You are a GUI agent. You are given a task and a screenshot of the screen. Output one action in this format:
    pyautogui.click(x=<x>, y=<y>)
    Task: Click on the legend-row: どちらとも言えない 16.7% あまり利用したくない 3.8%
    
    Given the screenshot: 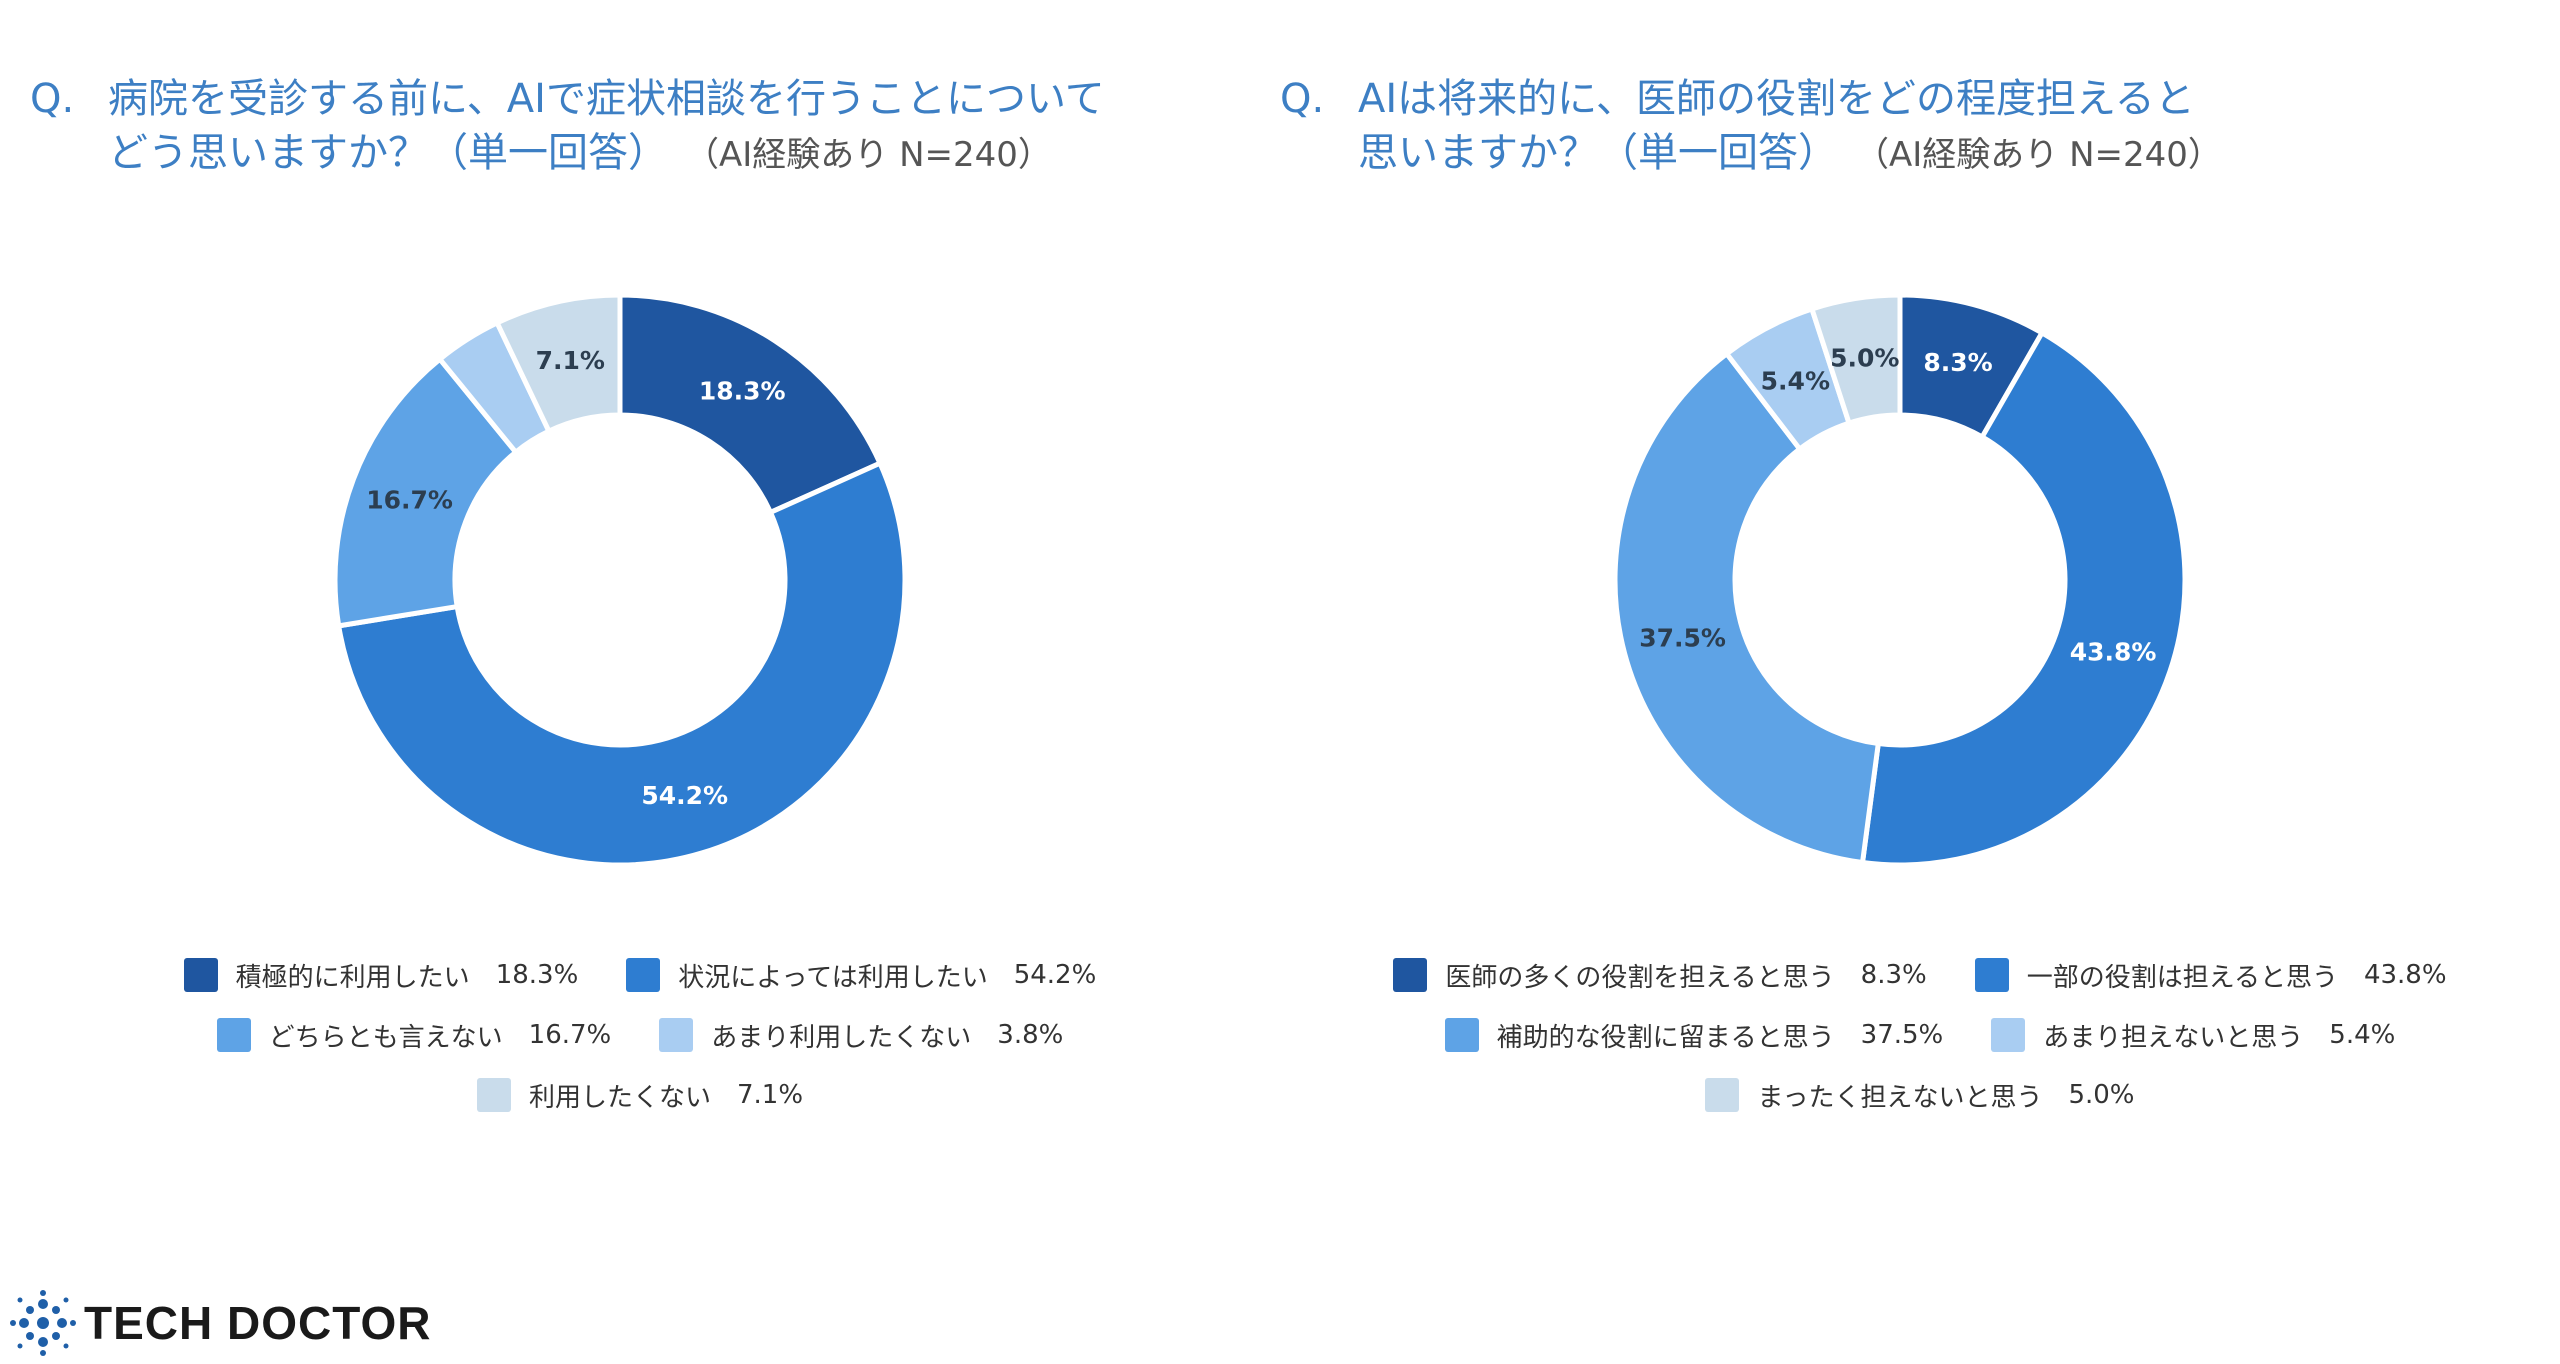 What is the action you would take?
    pyautogui.click(x=640, y=1035)
    